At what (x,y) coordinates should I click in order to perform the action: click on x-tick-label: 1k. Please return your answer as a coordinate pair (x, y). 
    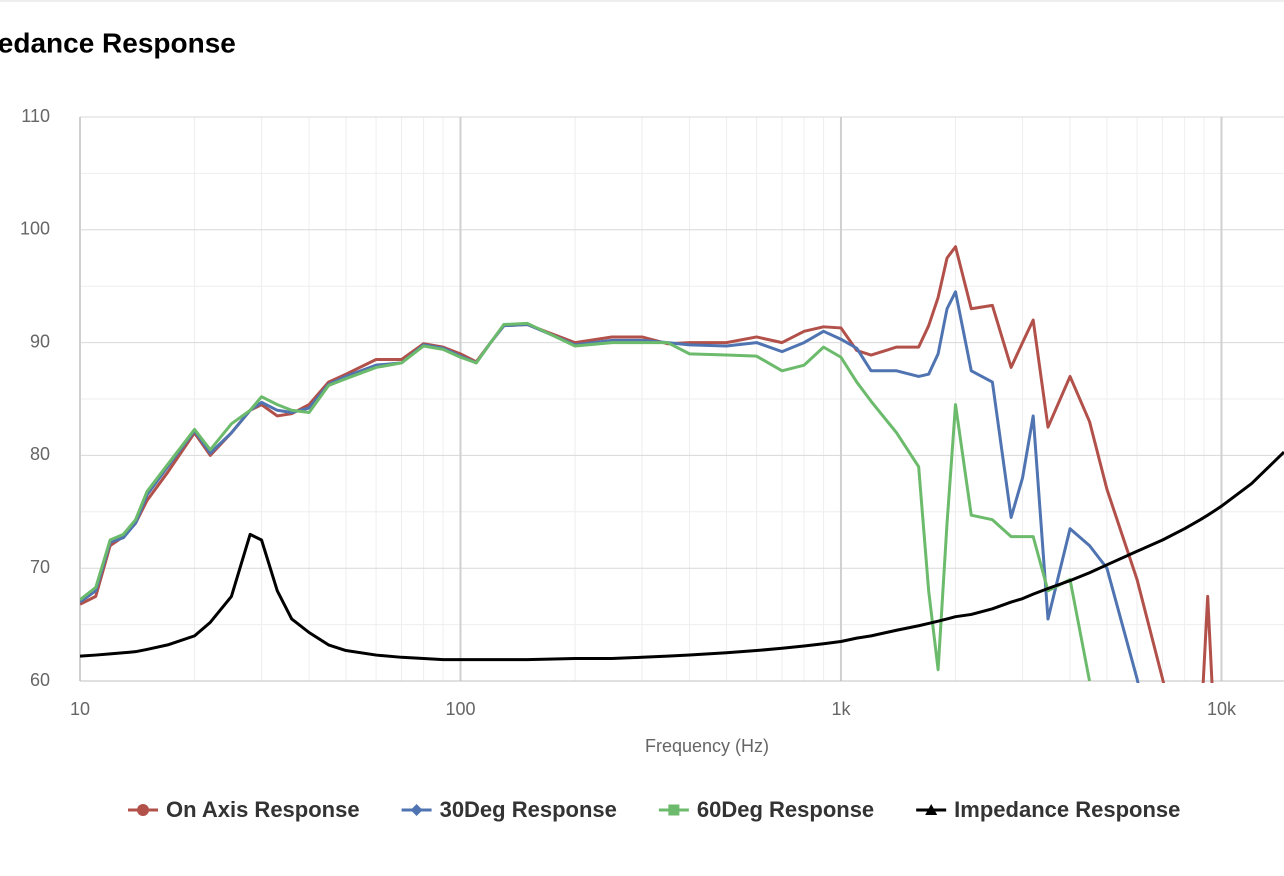
    Looking at the image, I should click on (841, 709).